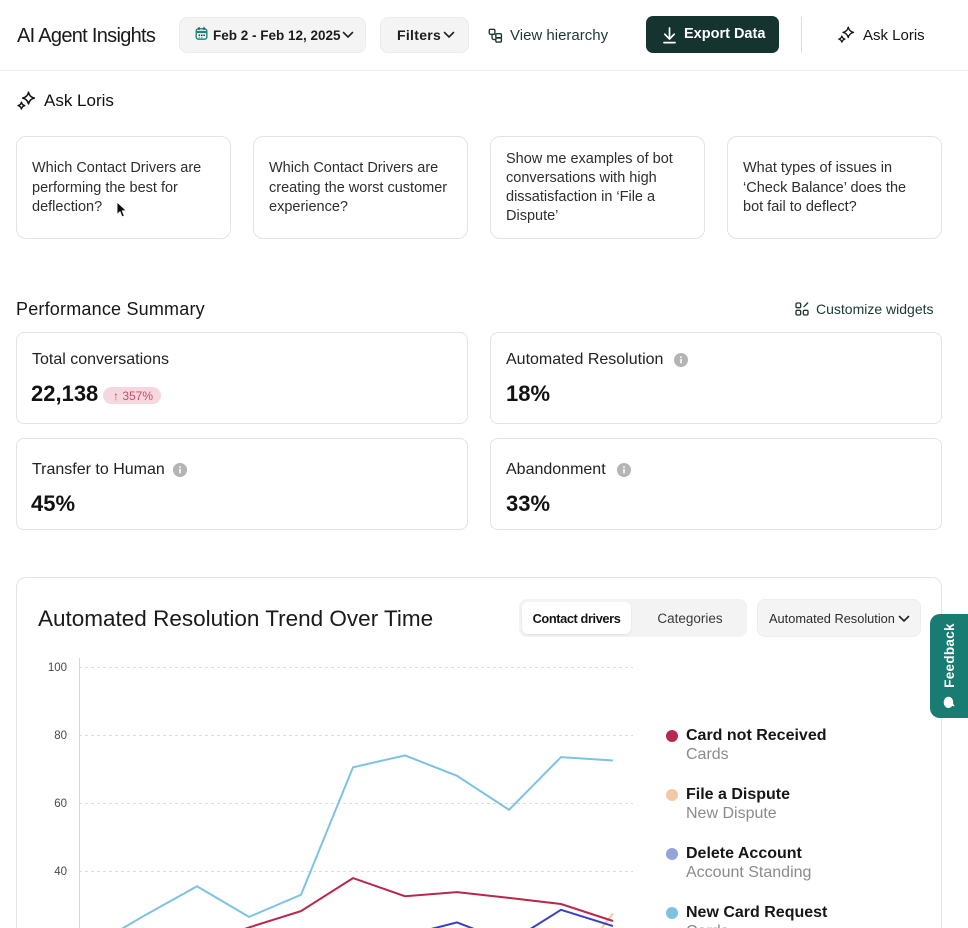  I want to click on svg-text: 80, so click(60, 736).